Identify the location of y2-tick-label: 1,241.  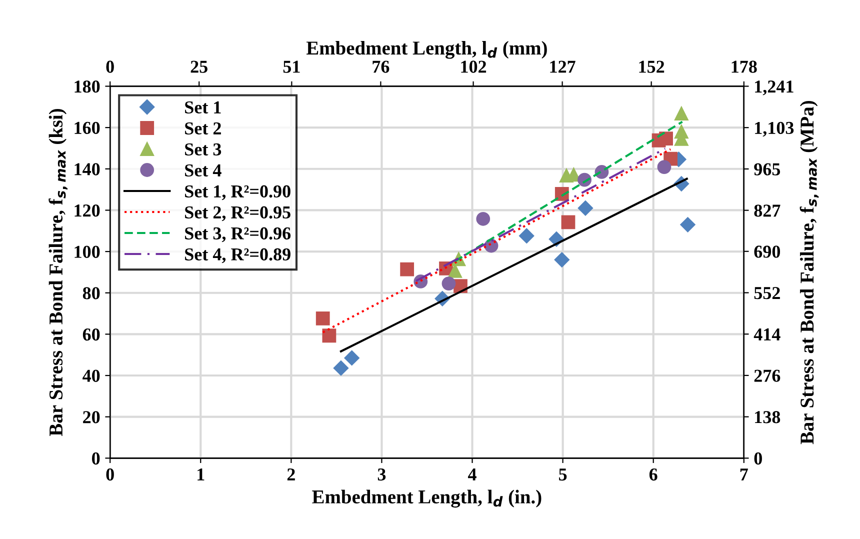
(774, 88).